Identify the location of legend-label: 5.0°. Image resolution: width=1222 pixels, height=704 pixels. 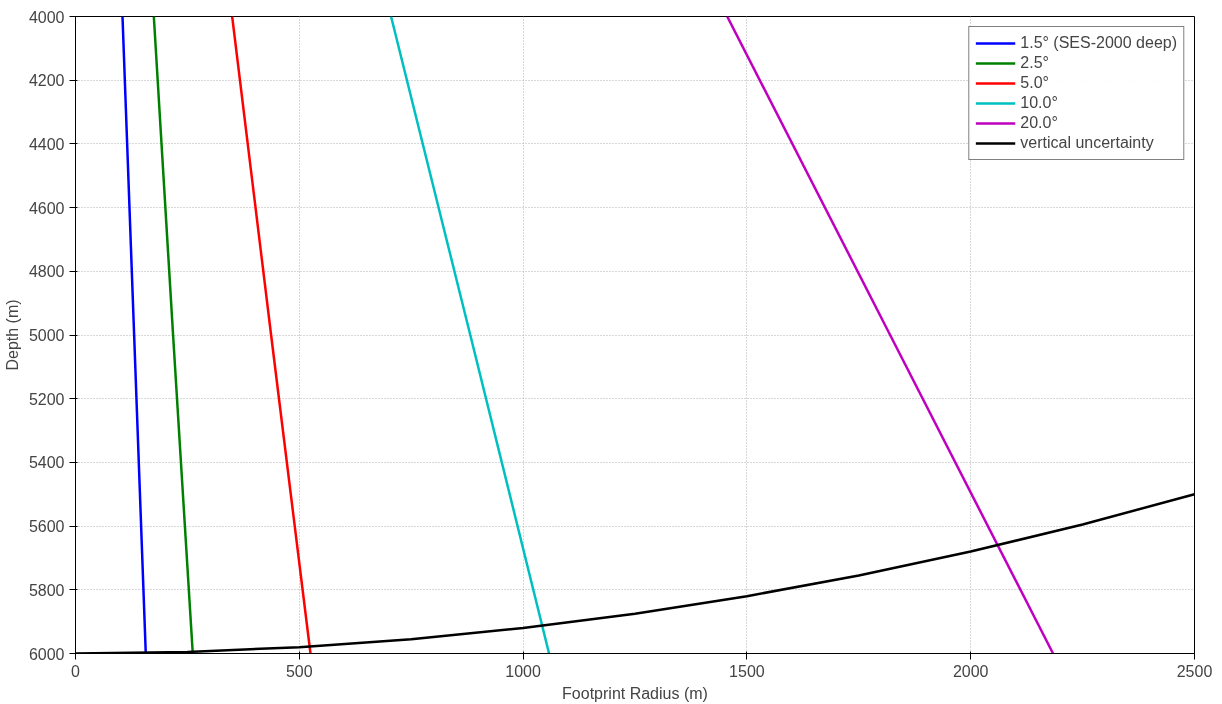
(1034, 83).